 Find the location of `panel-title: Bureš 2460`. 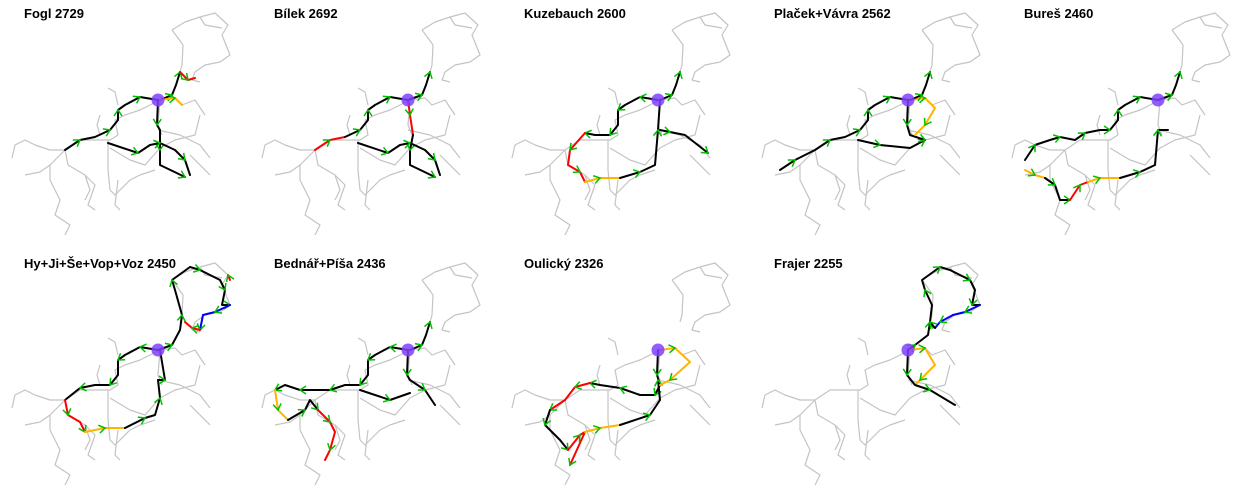

panel-title: Bureš 2460 is located at coordinates (1058, 13).